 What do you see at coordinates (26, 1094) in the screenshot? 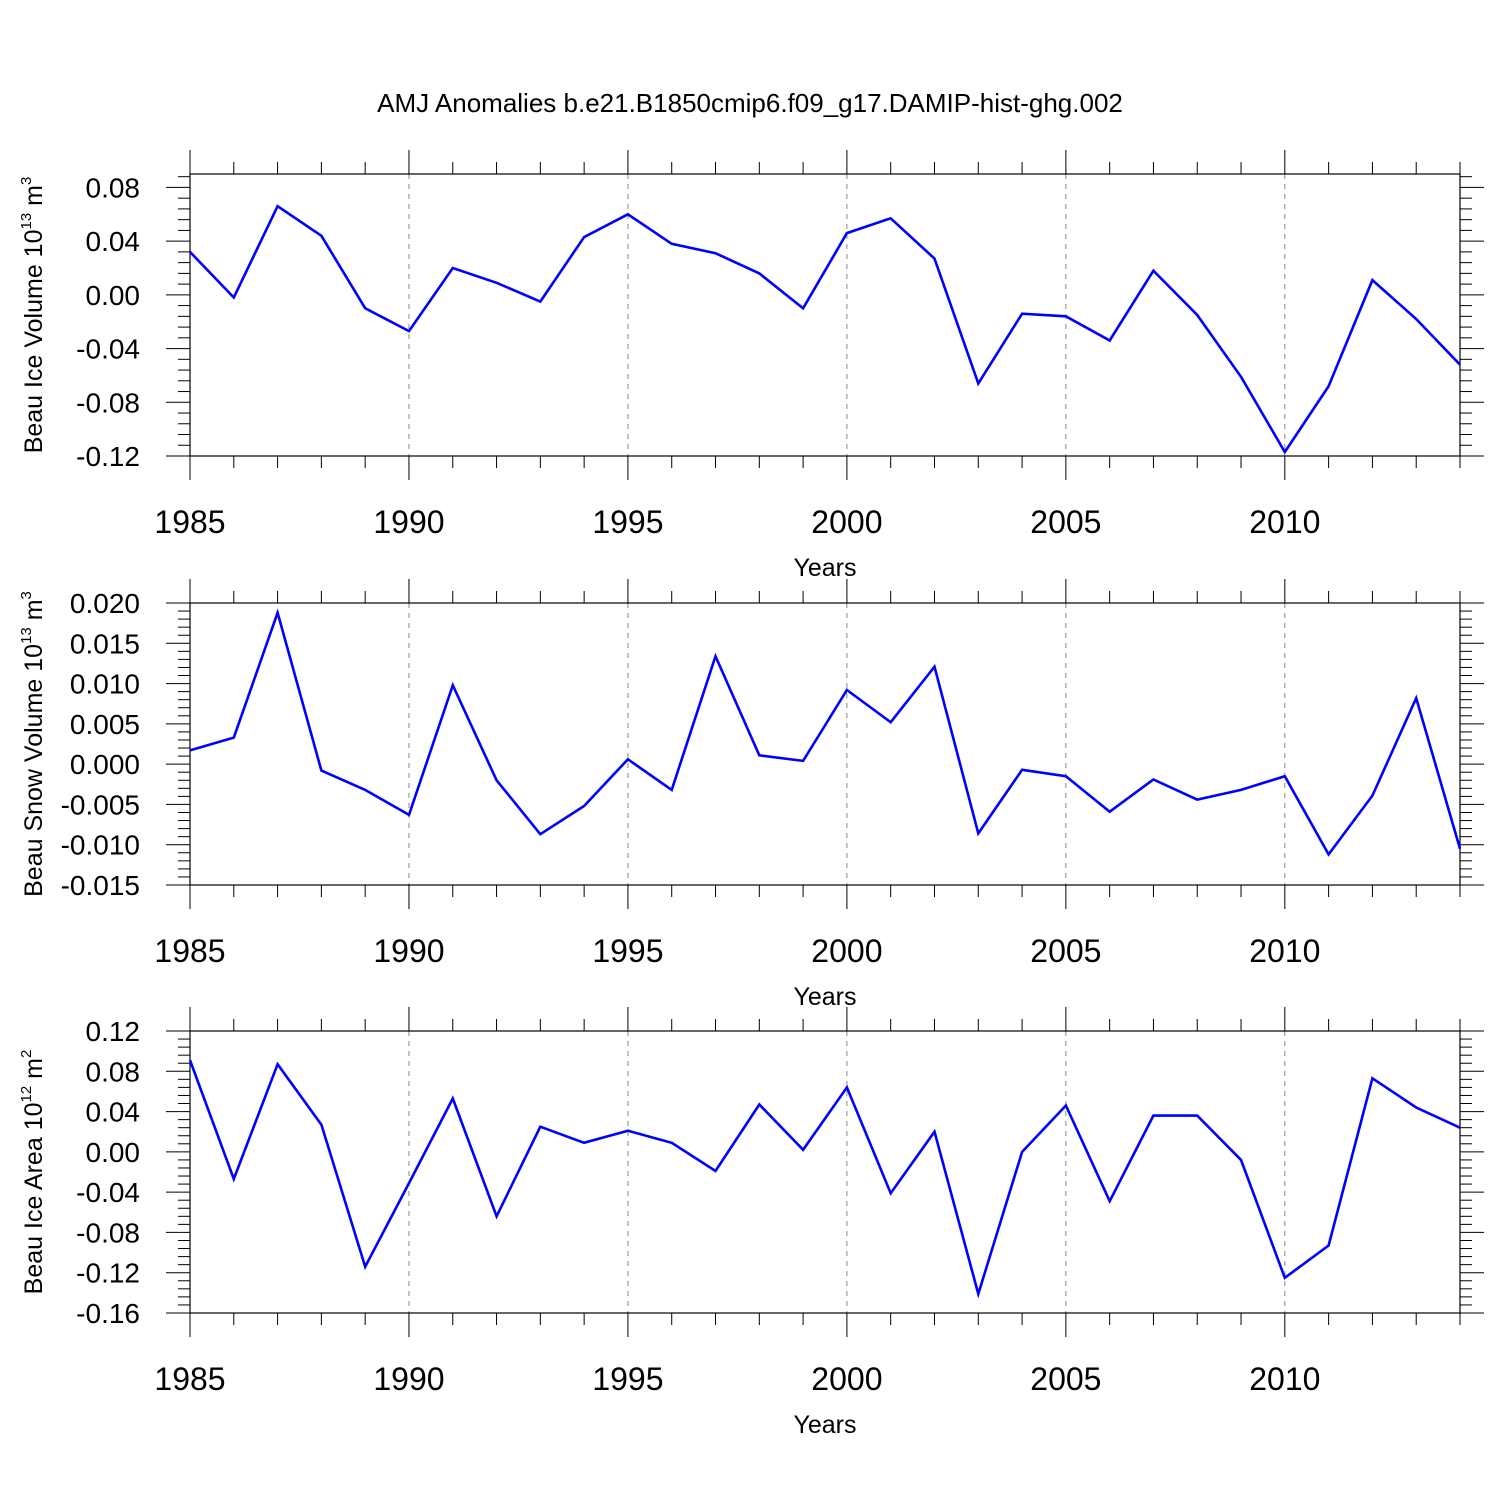
I see `y-axis-label-exponent: 12` at bounding box center [26, 1094].